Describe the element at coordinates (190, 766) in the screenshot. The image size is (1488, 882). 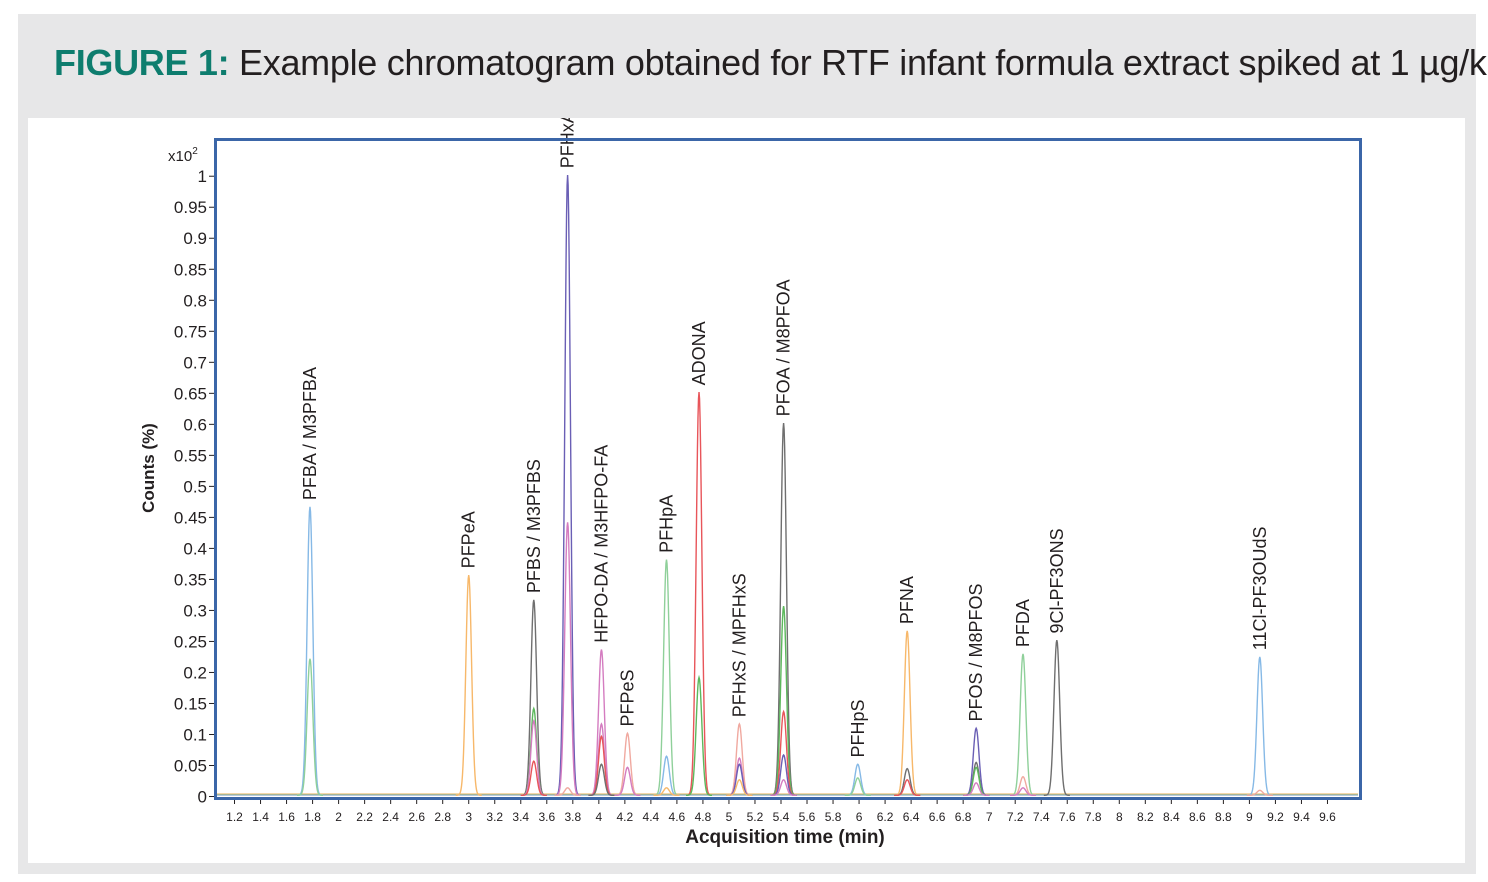
I see `y-tick-label: 0.05` at that location.